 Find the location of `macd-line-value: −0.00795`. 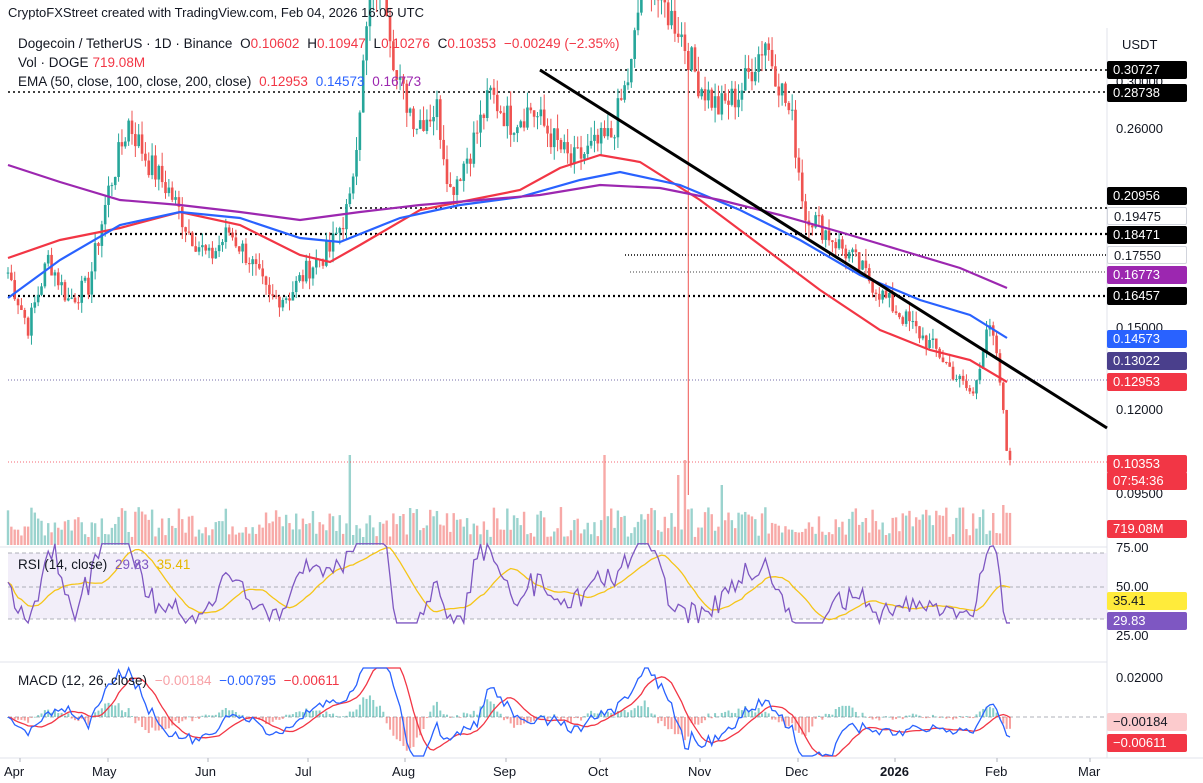

macd-line-value: −0.00795 is located at coordinates (247, 680).